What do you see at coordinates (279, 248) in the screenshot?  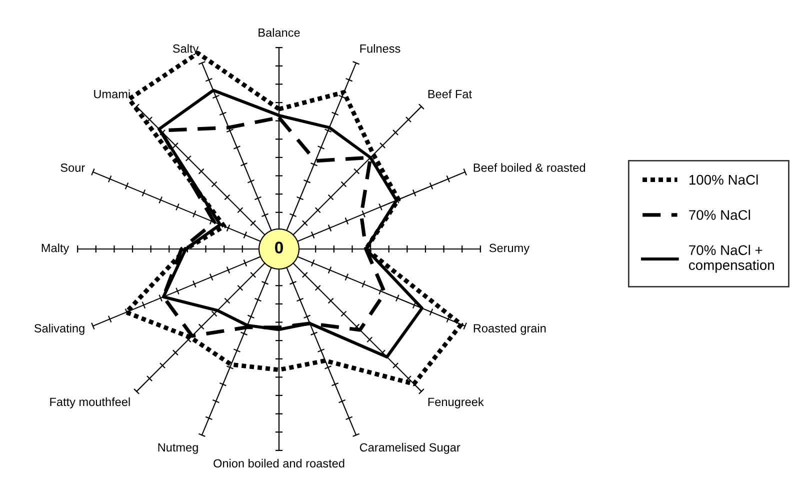 I see `text: 0` at bounding box center [279, 248].